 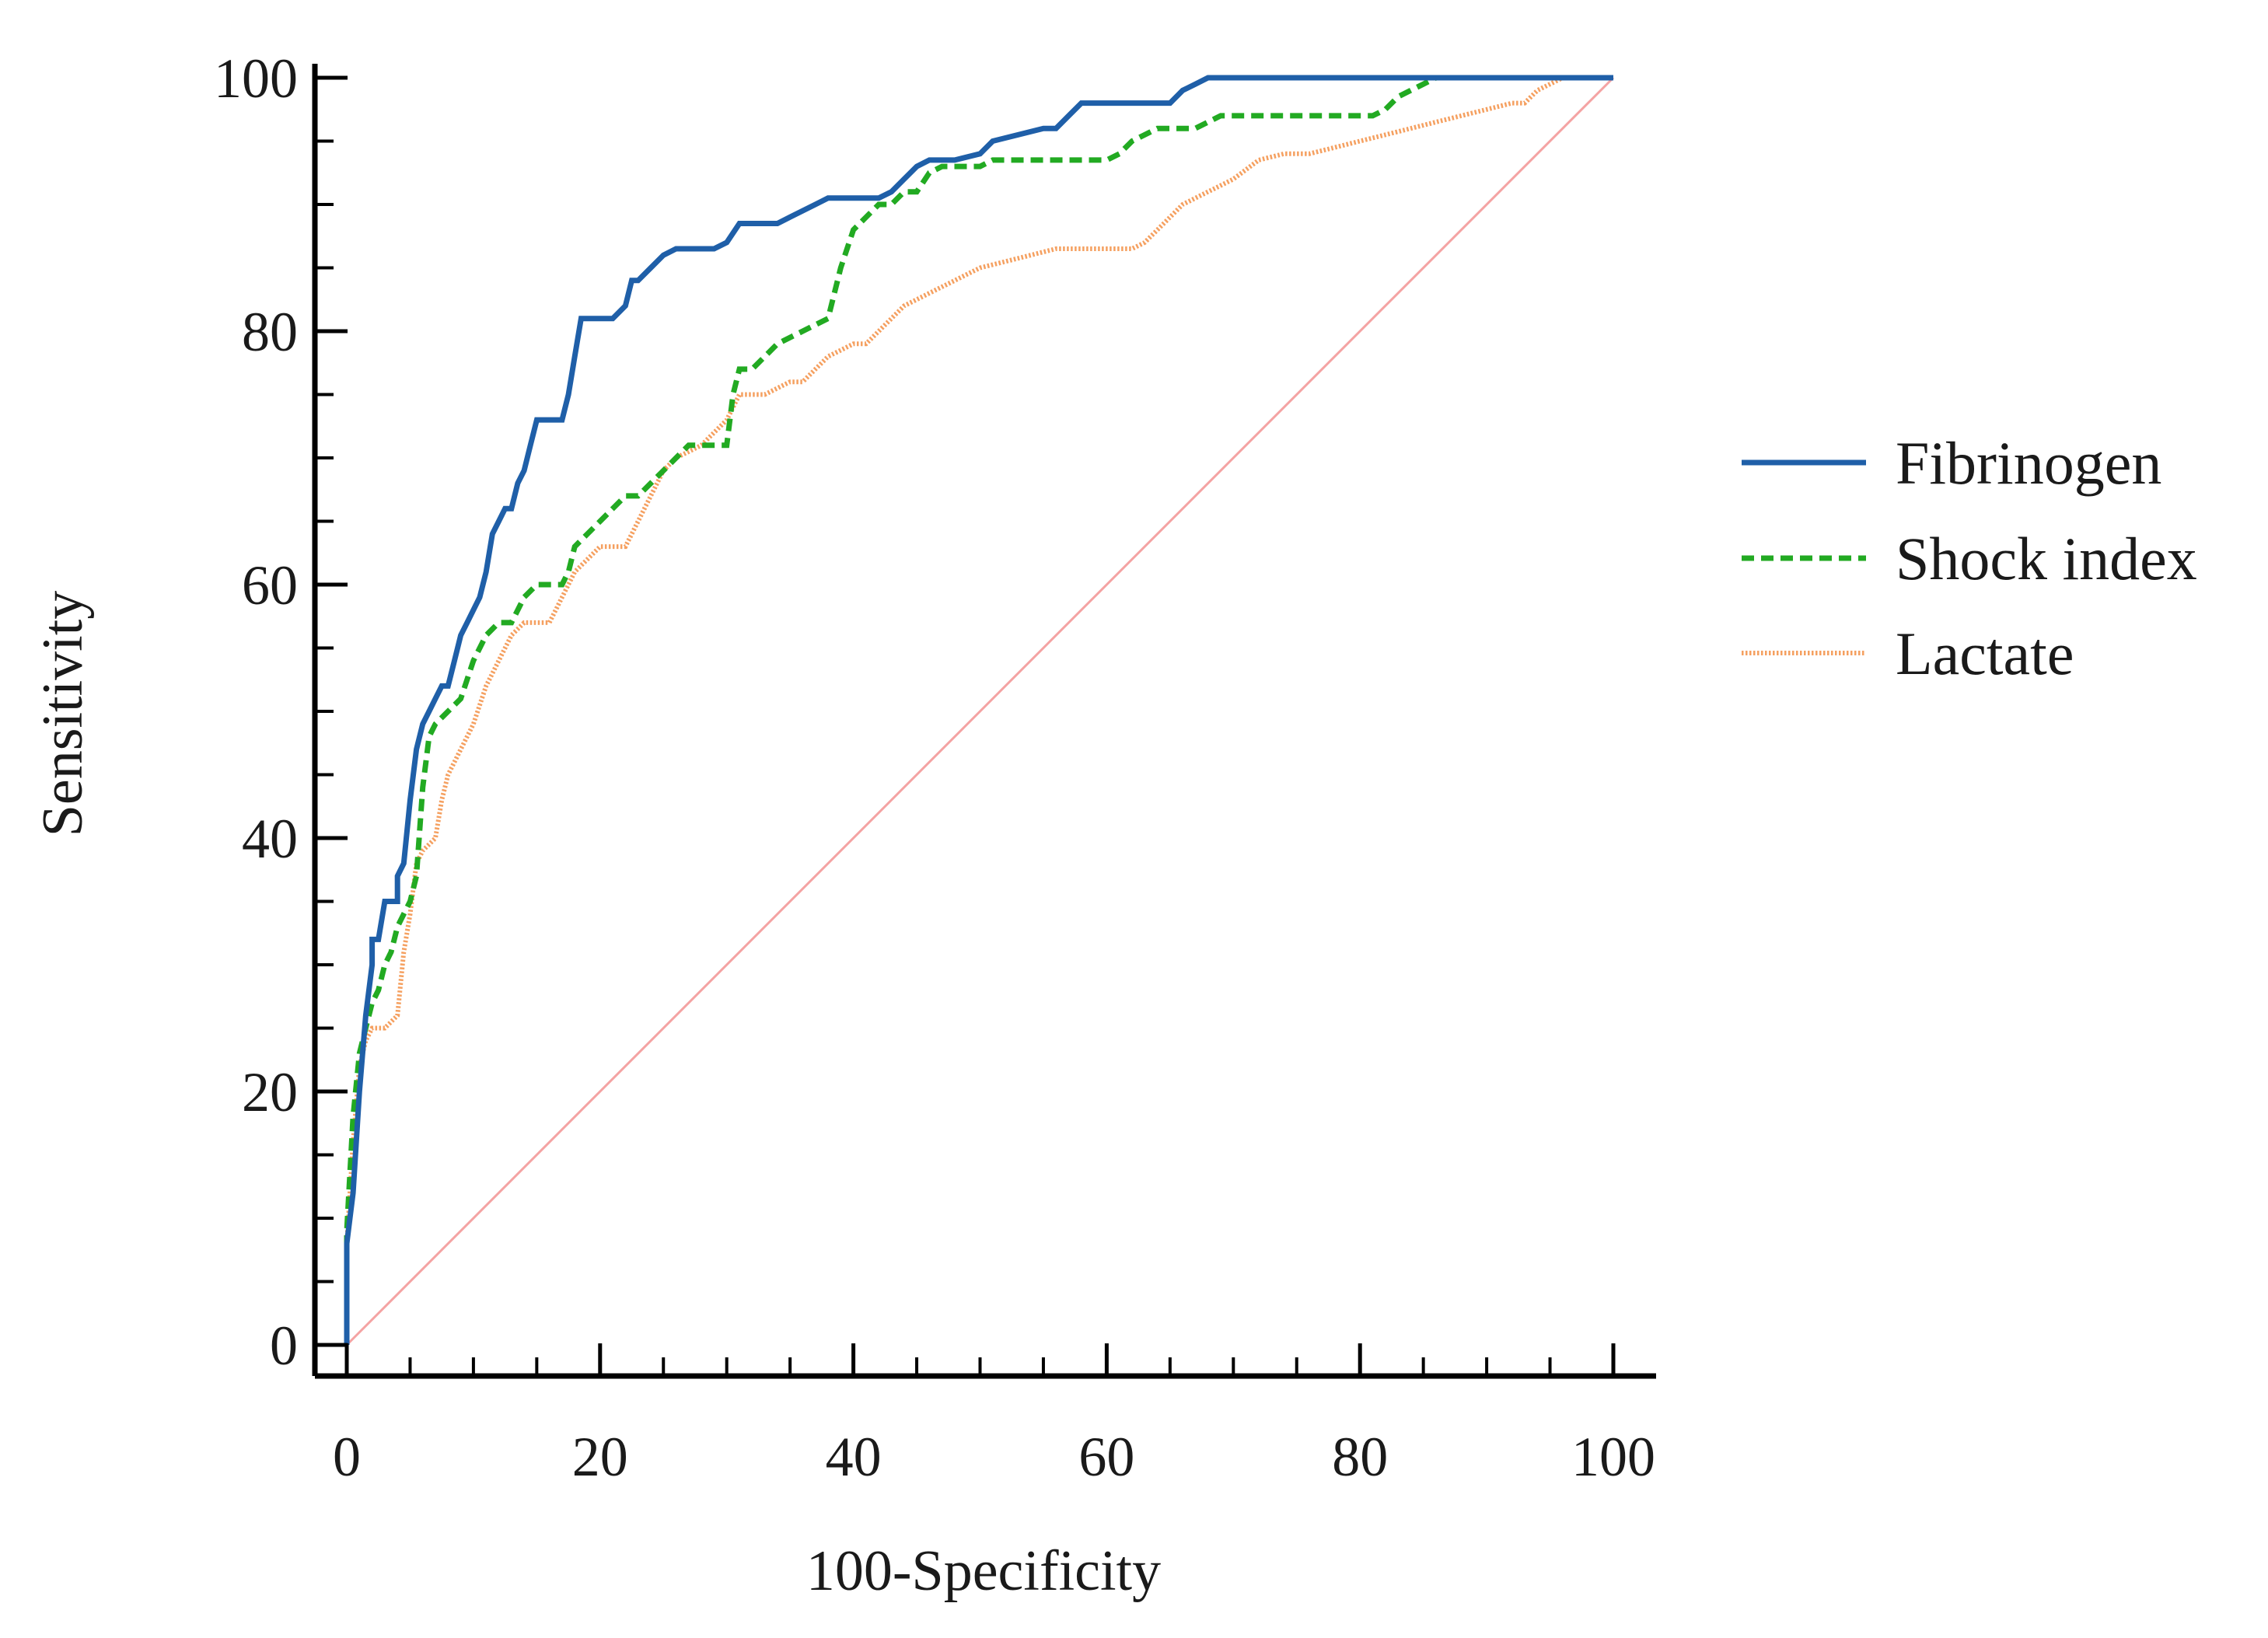 What do you see at coordinates (1613, 1457) in the screenshot?
I see `x-tick-label: 100` at bounding box center [1613, 1457].